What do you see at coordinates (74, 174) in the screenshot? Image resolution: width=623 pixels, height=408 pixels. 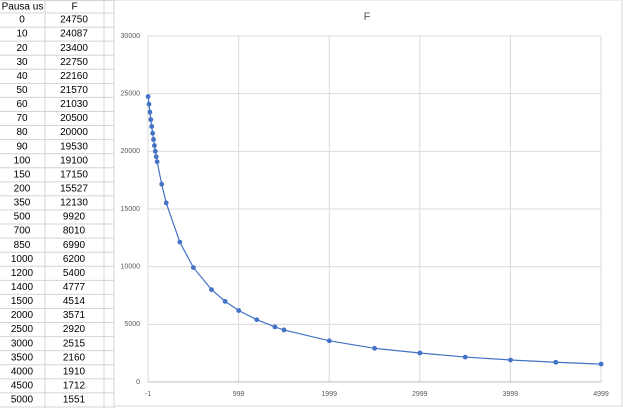 I see `cell-f: 17150` at bounding box center [74, 174].